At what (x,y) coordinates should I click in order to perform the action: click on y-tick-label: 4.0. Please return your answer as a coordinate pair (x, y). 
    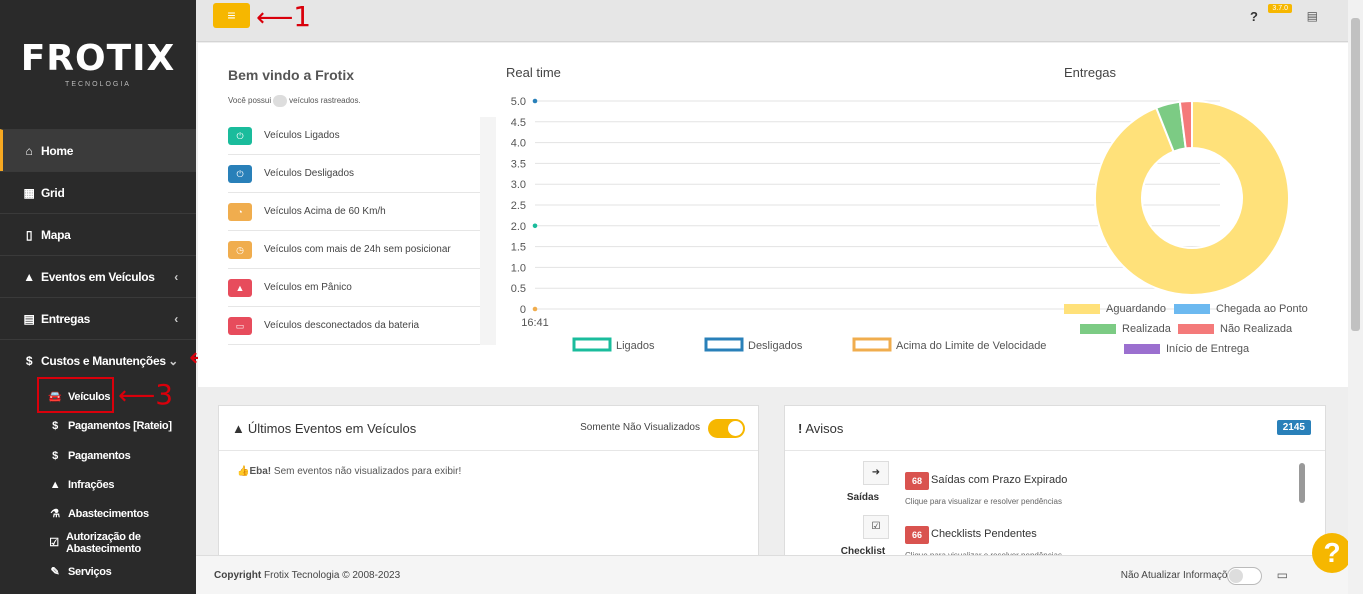
    Looking at the image, I should click on (518, 144).